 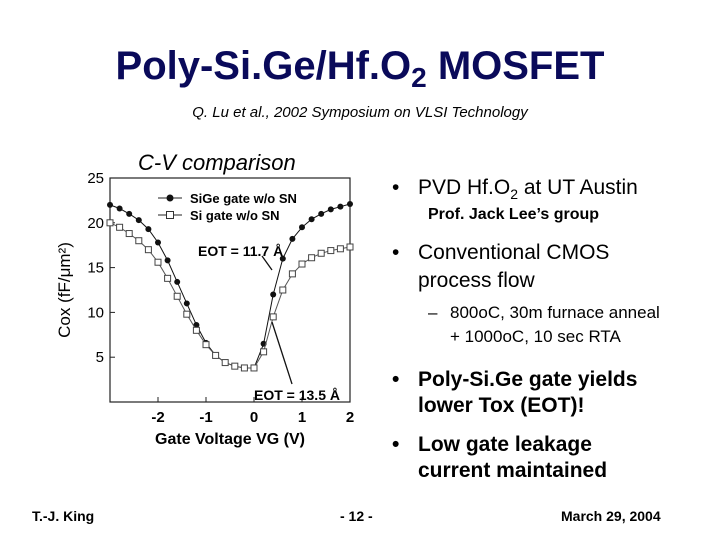 I want to click on bullet-note: Prof. Jack Lee’s group, so click(x=514, y=214).